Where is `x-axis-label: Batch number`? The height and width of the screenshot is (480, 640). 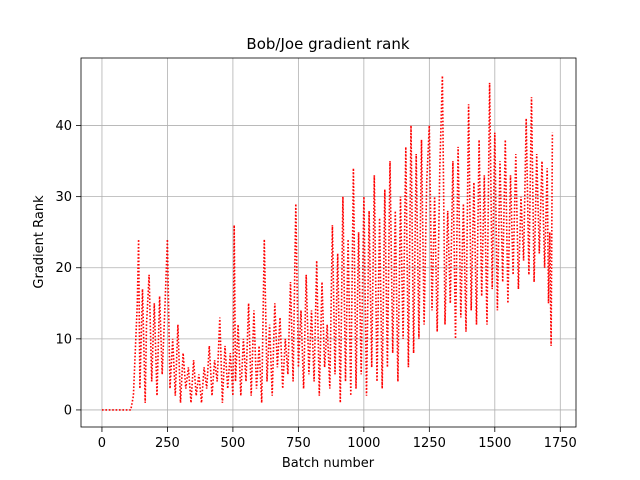 x-axis-label: Batch number is located at coordinates (328, 463).